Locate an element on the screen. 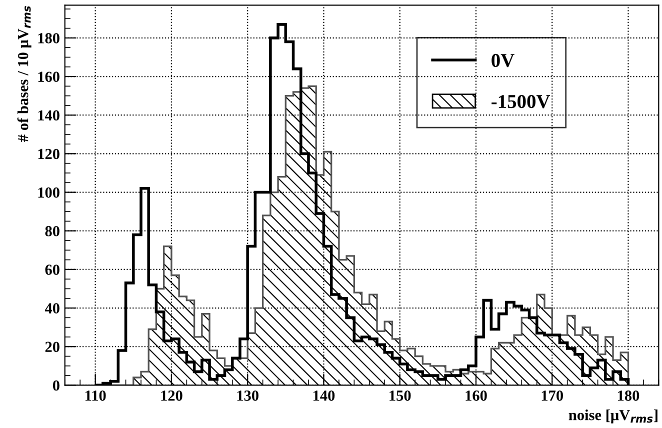 This screenshot has height=428, width=662. x-tick-label: 110 is located at coordinates (96, 395).